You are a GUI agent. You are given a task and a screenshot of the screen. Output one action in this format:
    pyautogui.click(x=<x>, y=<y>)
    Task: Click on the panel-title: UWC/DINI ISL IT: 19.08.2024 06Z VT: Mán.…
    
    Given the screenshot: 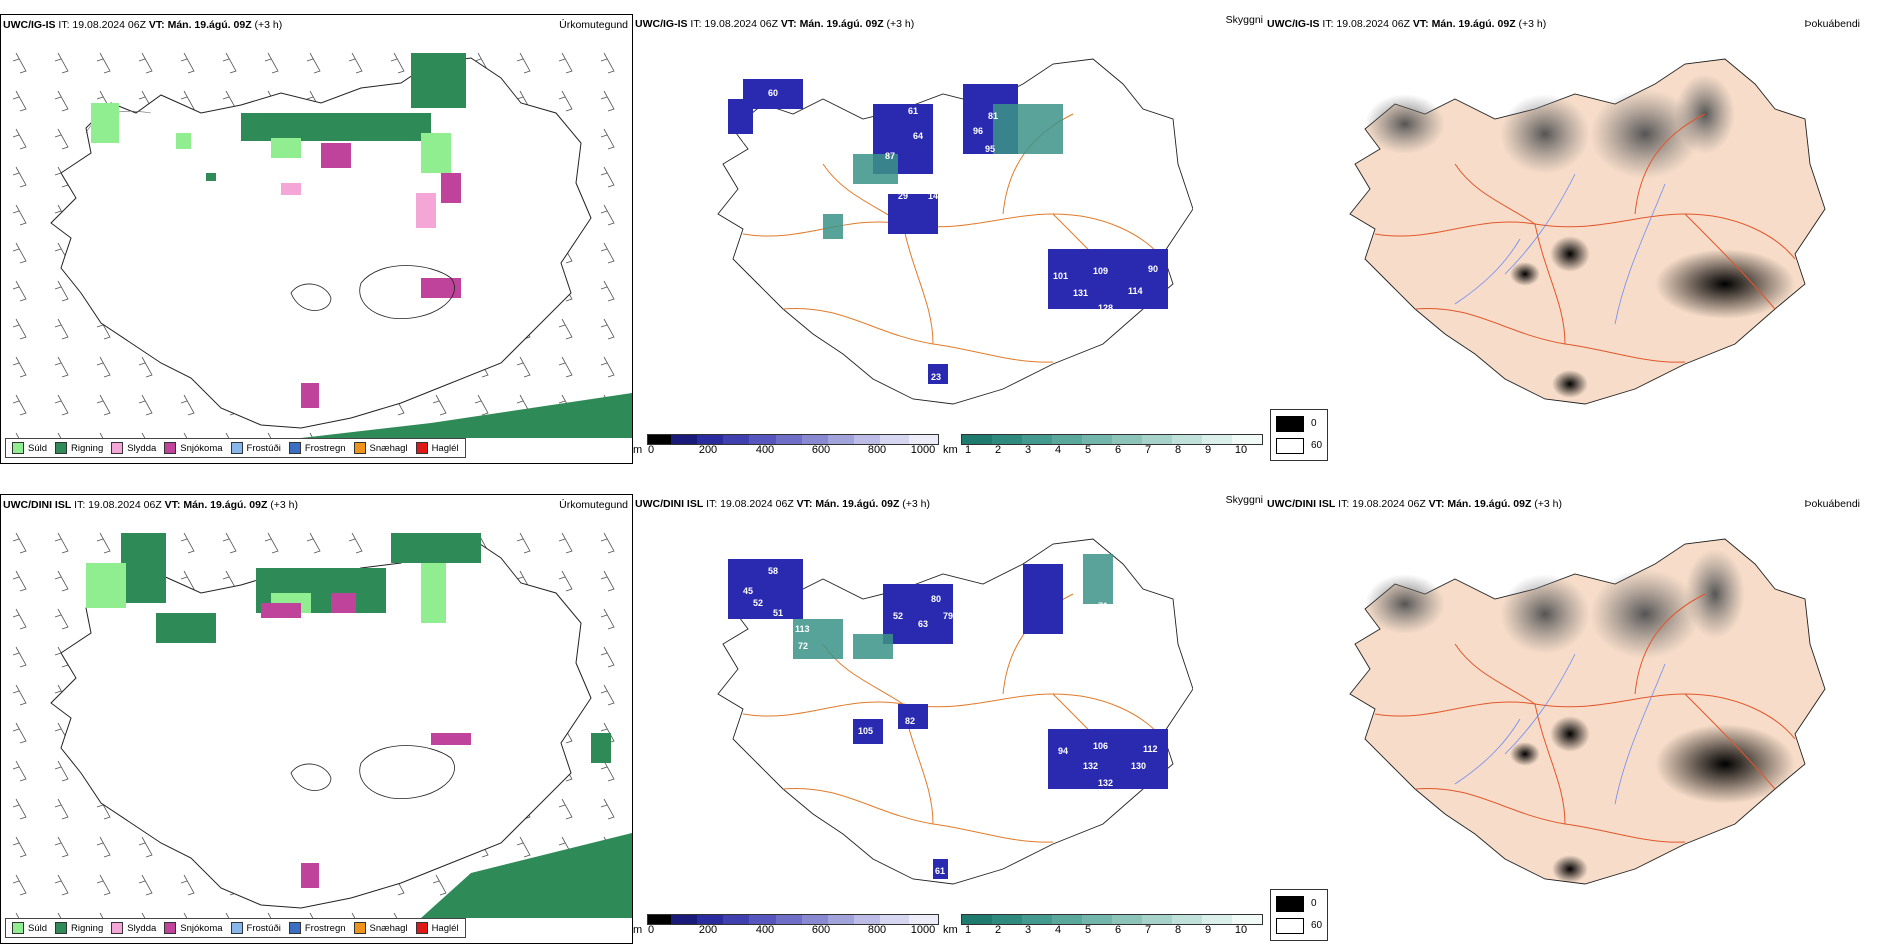 What is the action you would take?
    pyautogui.click(x=783, y=504)
    